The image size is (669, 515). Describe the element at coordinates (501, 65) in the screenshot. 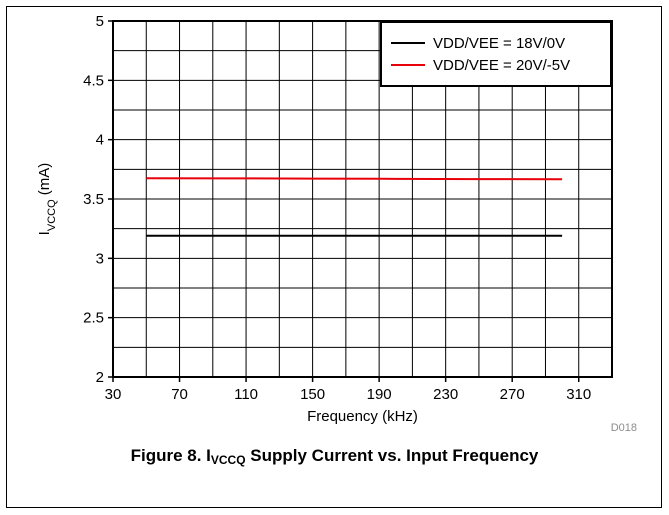

I see `legend-label: VDD/VEE = 20V/-5V` at that location.